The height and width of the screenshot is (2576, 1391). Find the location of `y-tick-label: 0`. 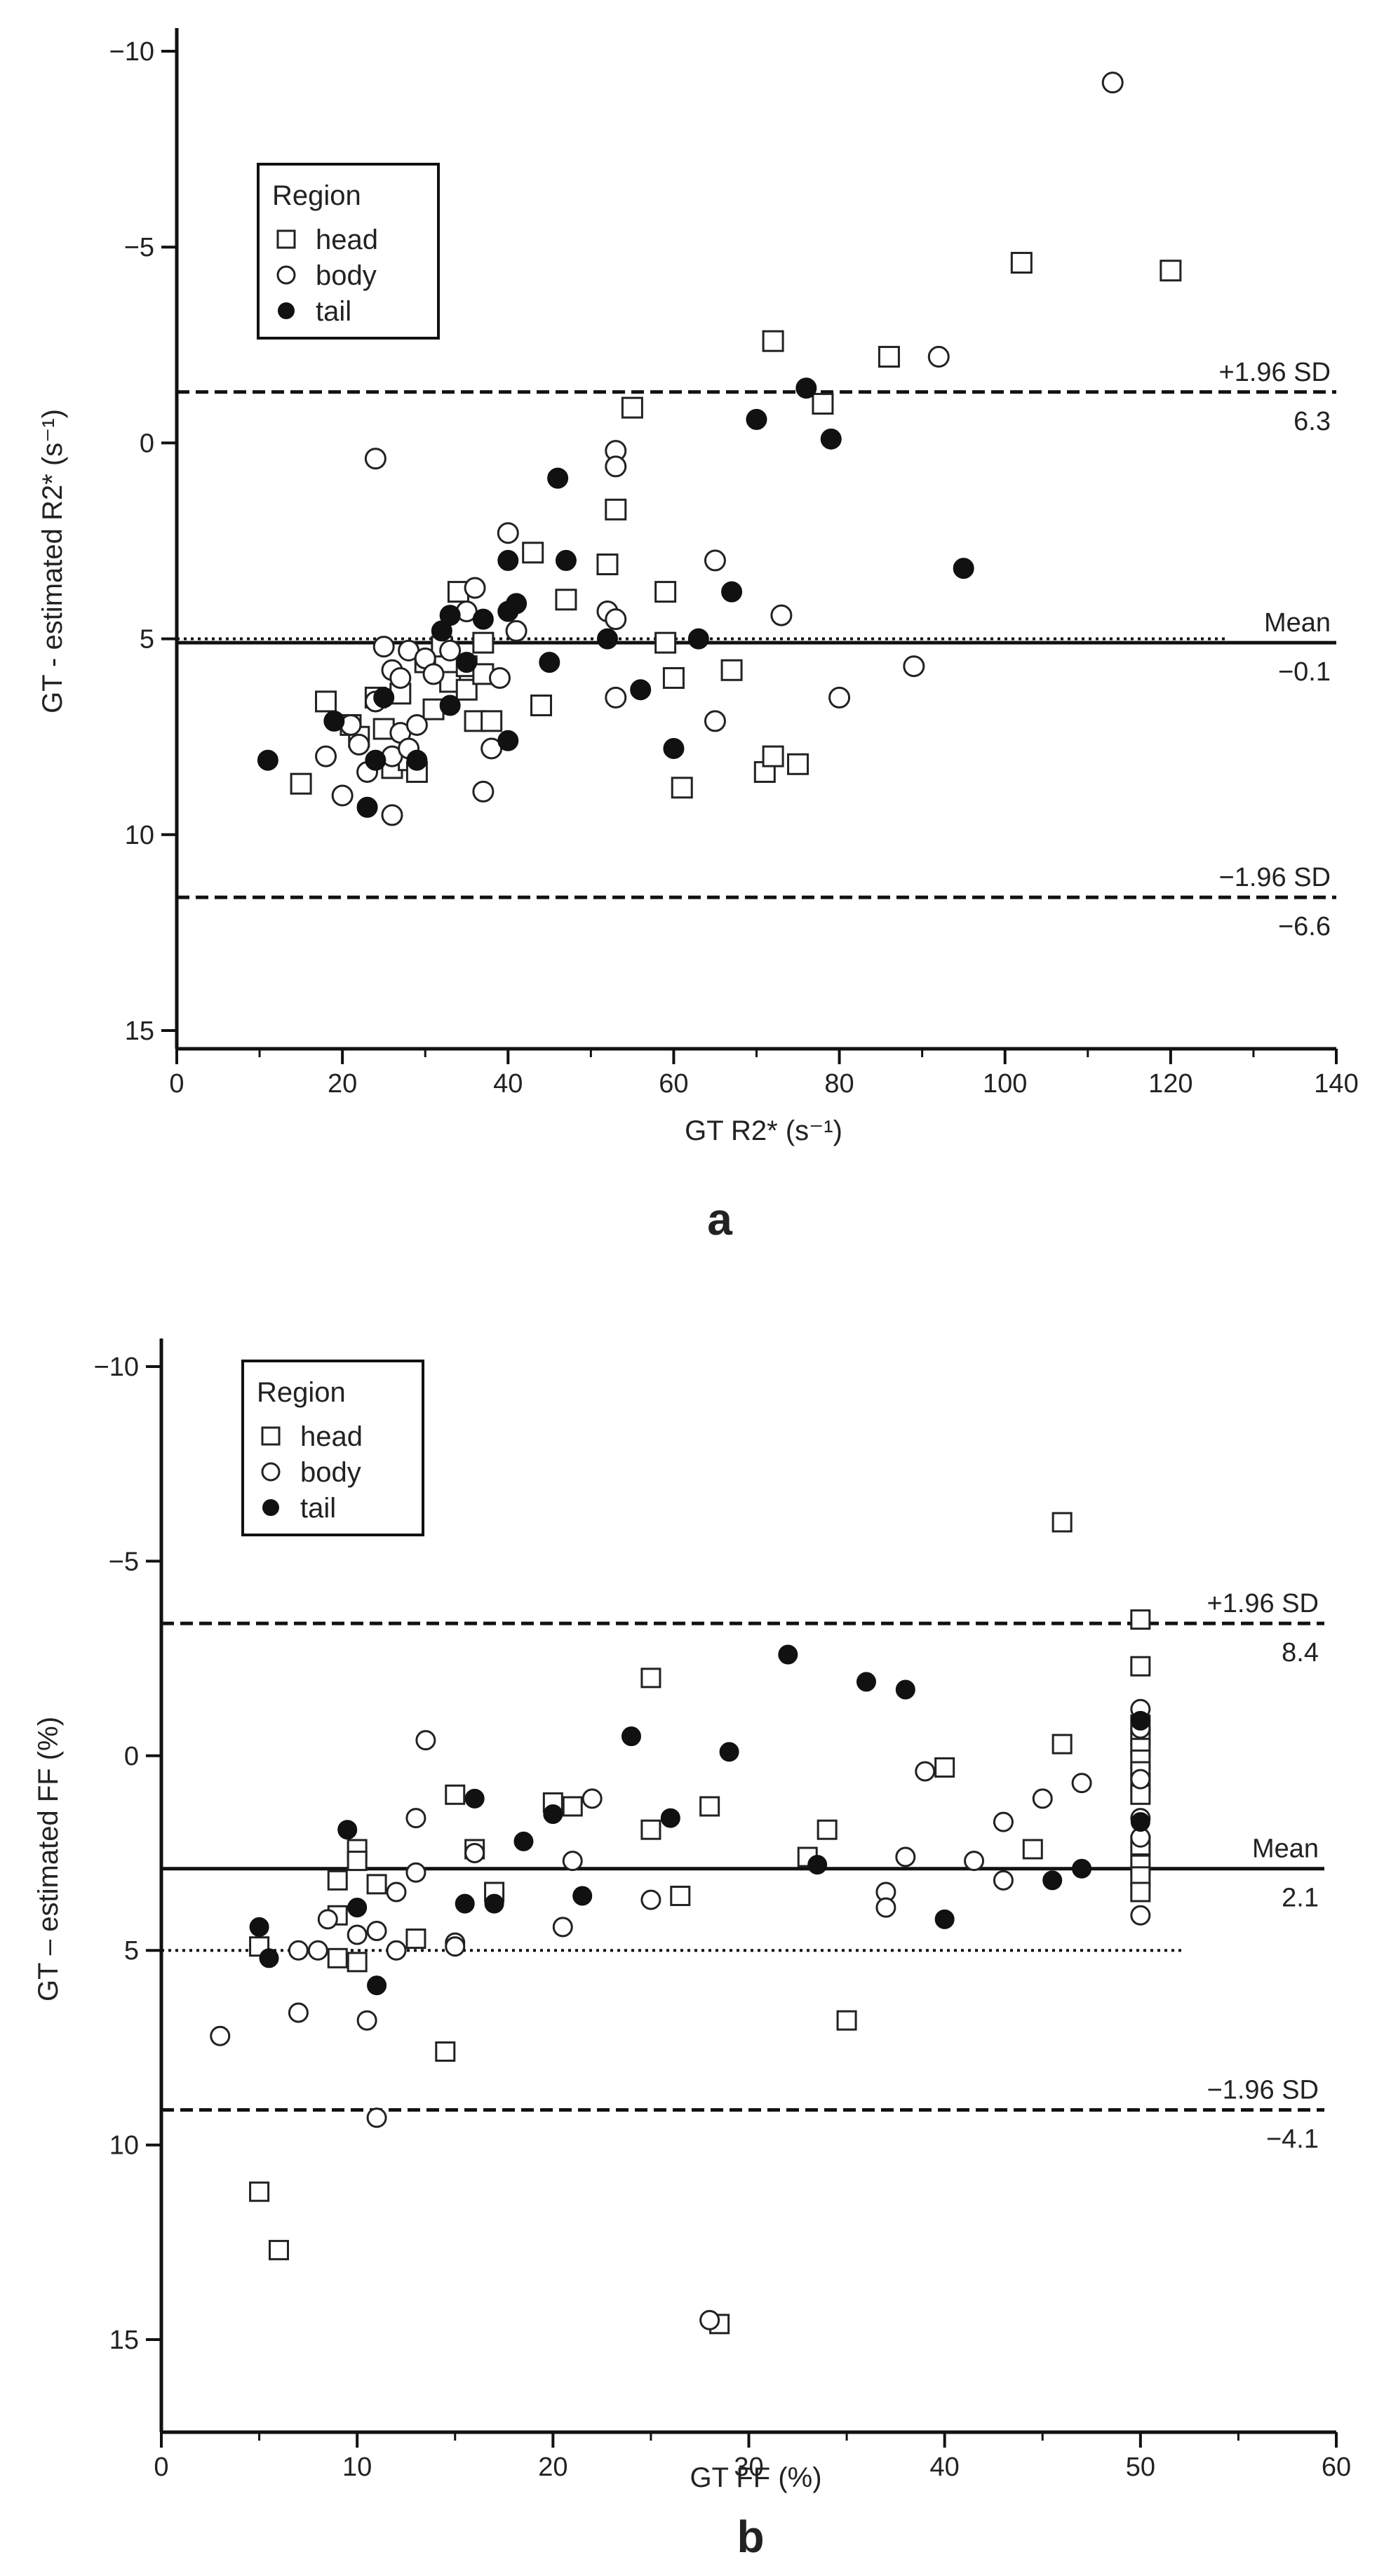

y-tick-label: 0 is located at coordinates (147, 443).